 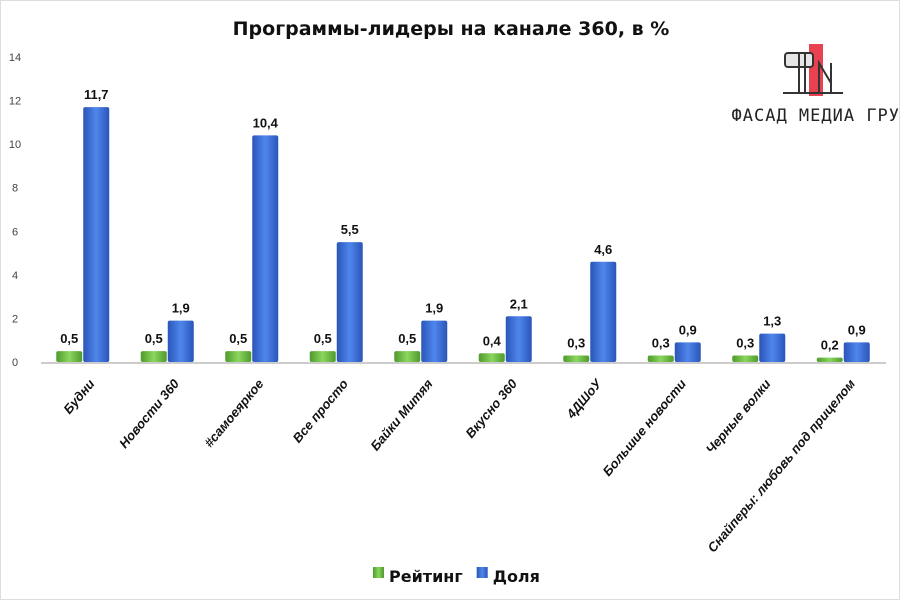 I want to click on legend-label: Доля, so click(x=516, y=576).